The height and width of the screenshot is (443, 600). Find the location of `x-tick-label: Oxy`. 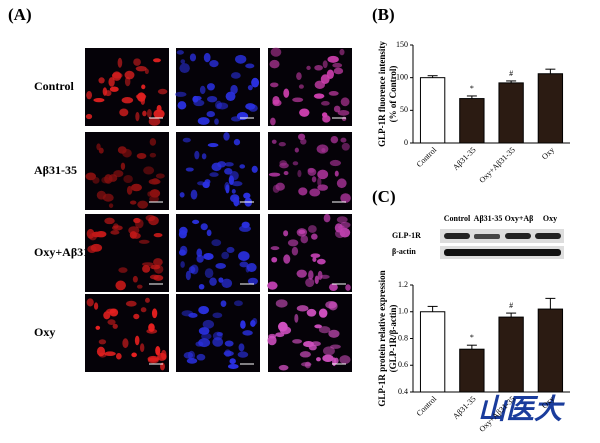

x-tick-label: Oxy is located at coordinates (548, 153).